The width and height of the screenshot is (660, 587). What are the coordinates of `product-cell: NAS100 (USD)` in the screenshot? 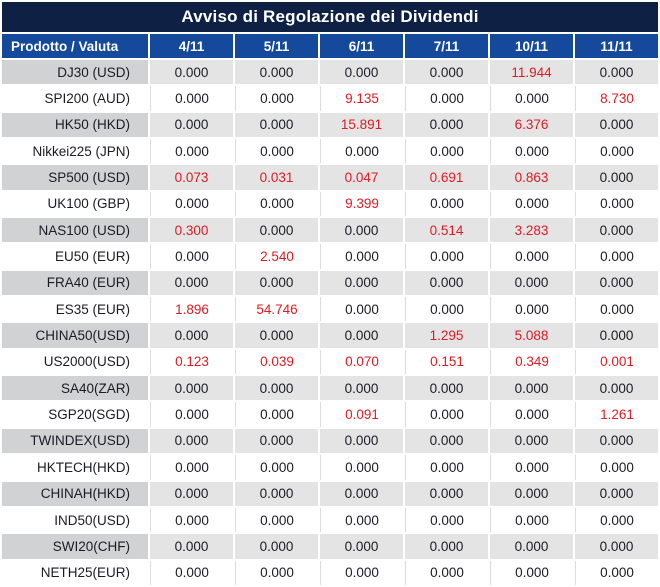 It's located at (75, 230).